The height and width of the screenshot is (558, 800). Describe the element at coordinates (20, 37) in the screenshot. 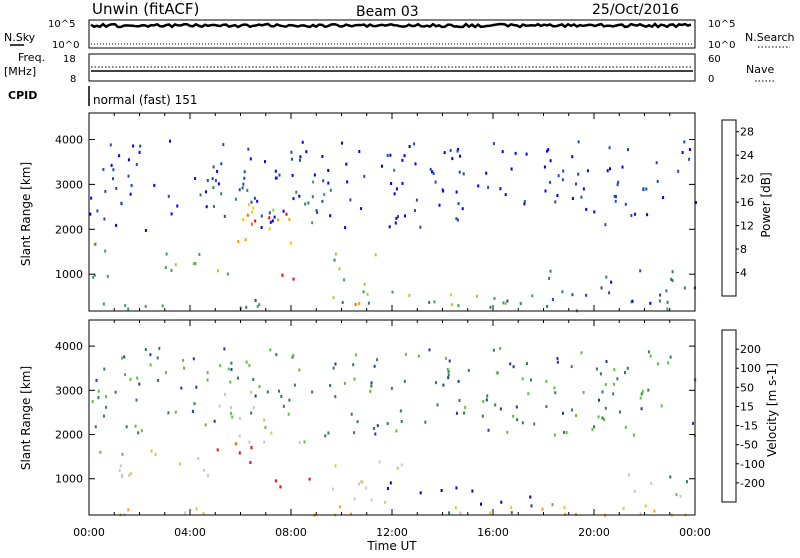

I see `nsky-label: N.Sky` at that location.